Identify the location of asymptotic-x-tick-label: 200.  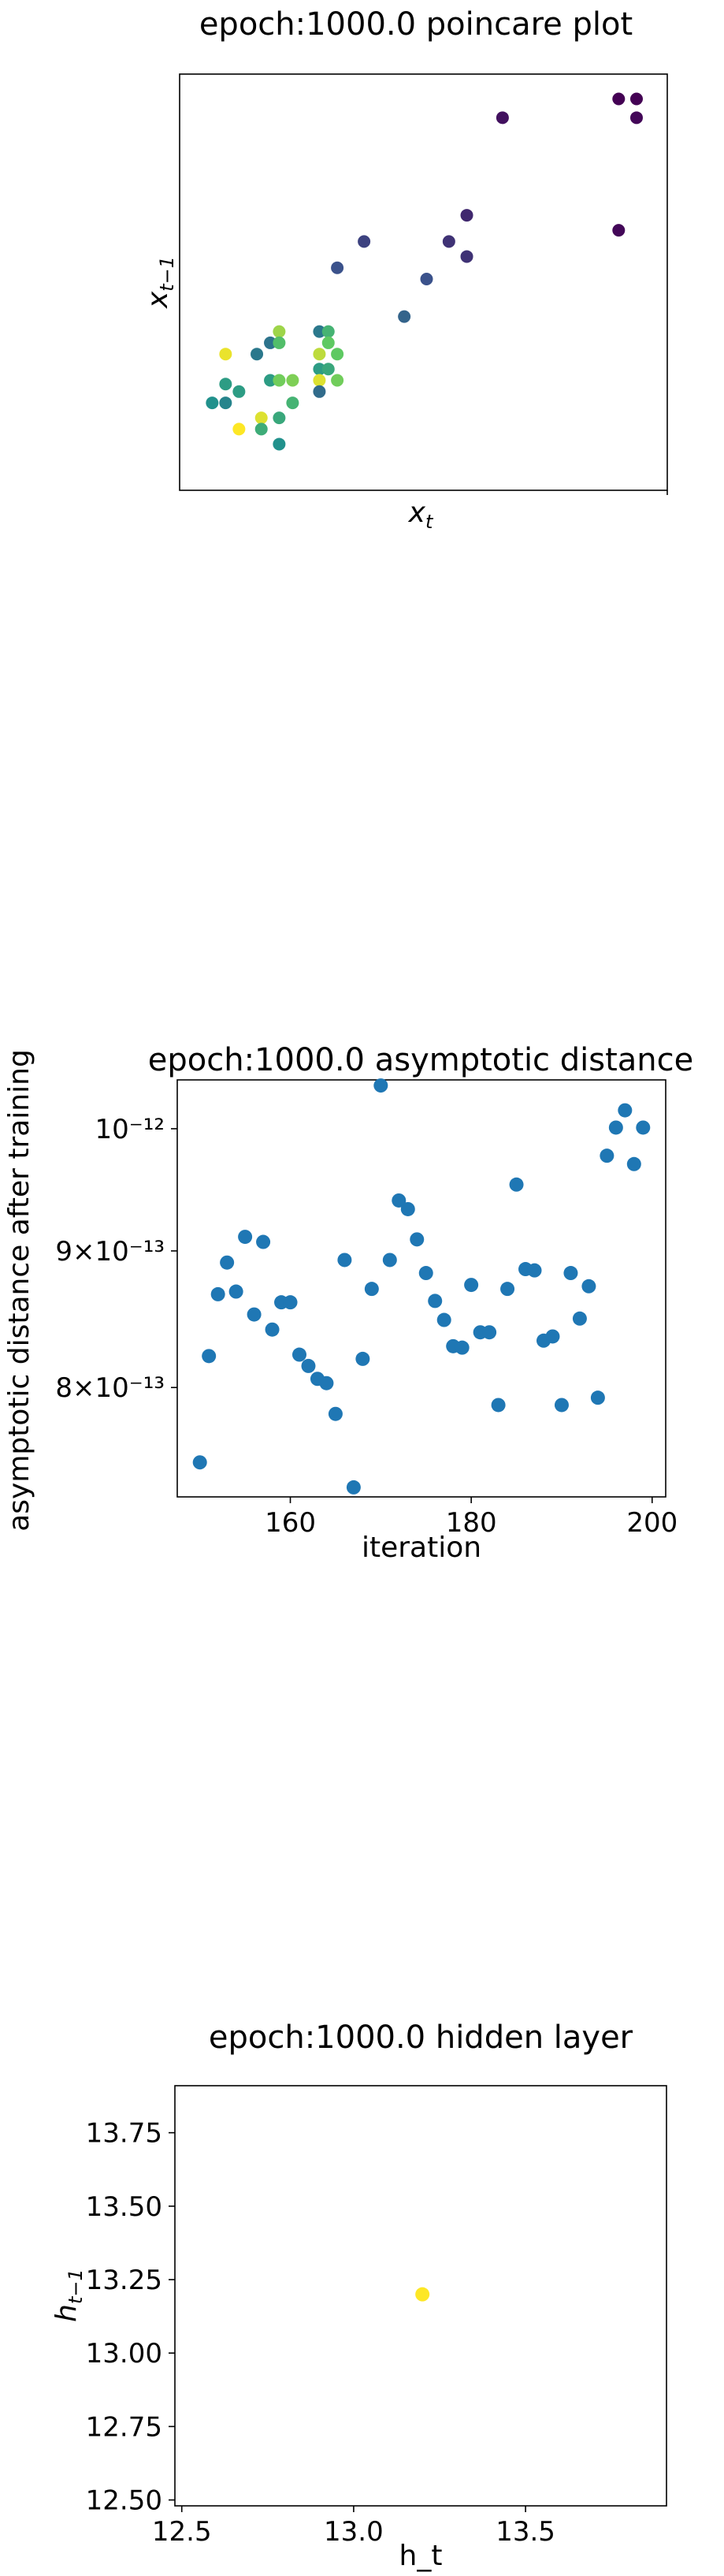
(652, 1523).